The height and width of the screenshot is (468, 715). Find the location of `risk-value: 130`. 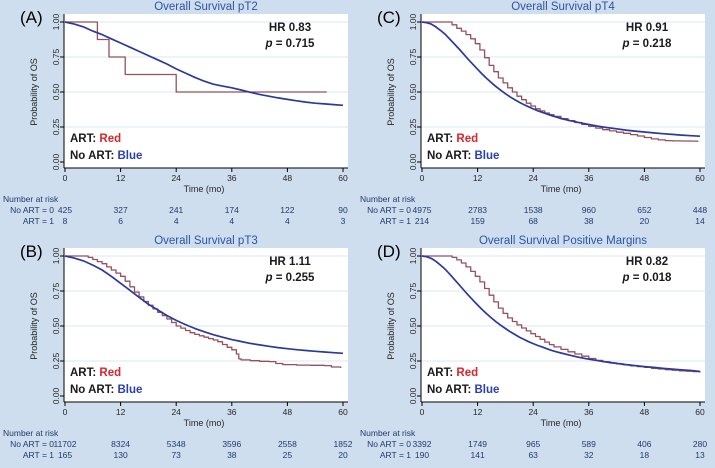

risk-value: 130 is located at coordinates (121, 455).